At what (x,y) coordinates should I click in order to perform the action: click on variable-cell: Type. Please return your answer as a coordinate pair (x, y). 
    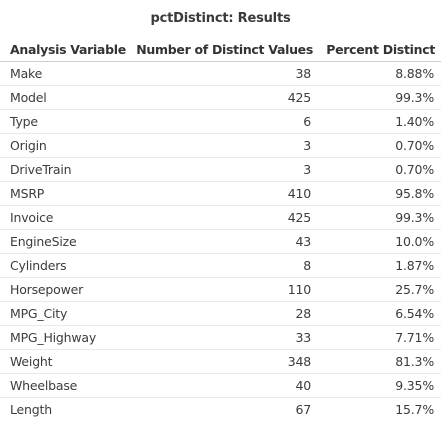
    Looking at the image, I should click on (65, 121).